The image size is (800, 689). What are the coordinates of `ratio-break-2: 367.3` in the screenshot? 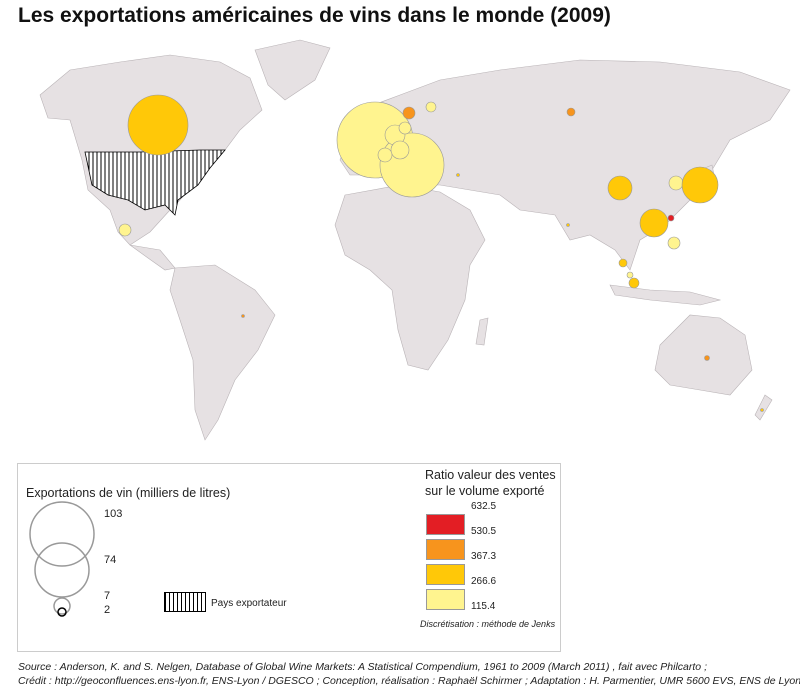 It's located at (484, 556).